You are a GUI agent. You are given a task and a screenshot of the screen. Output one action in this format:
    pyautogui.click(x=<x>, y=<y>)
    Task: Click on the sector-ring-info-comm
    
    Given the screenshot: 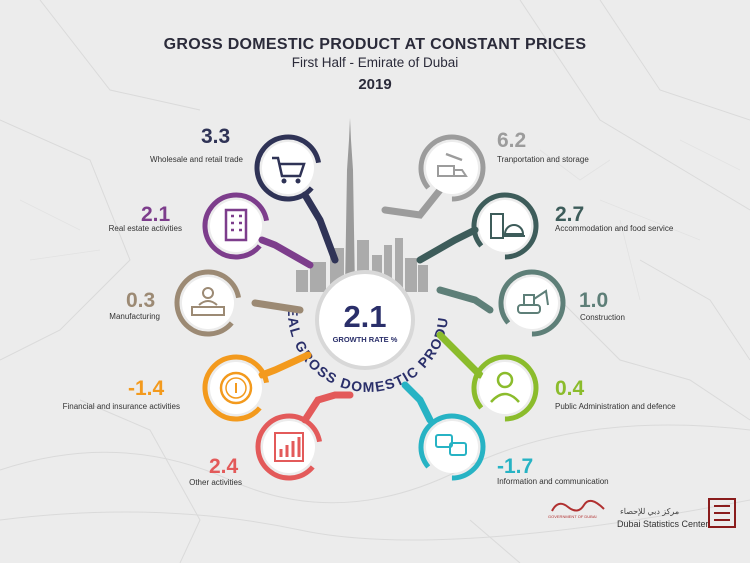 What is the action you would take?
    pyautogui.click(x=452, y=447)
    